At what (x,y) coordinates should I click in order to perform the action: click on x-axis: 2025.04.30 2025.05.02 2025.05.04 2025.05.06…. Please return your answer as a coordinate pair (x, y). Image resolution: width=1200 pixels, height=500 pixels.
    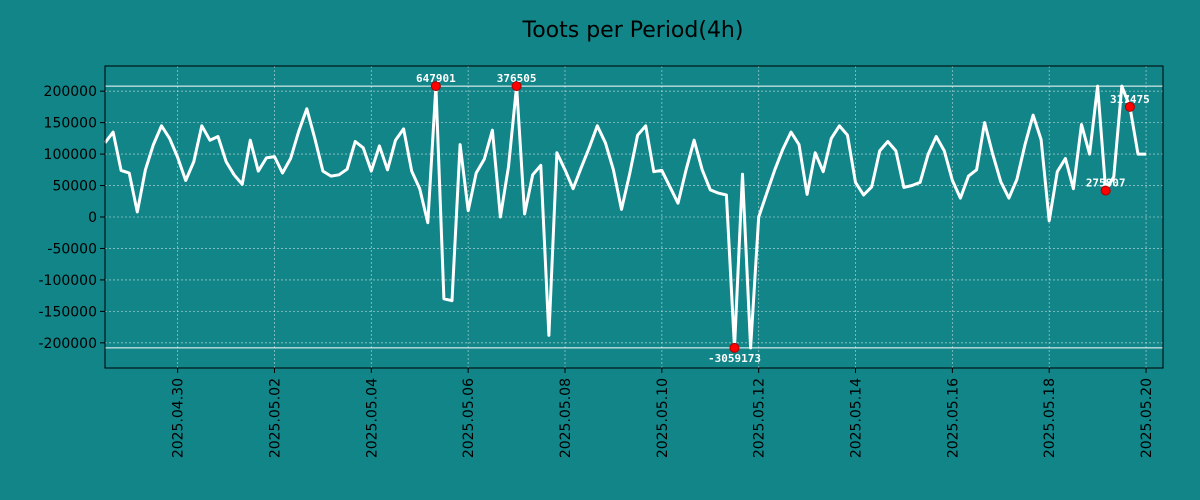
    Looking at the image, I should click on (663, 413).